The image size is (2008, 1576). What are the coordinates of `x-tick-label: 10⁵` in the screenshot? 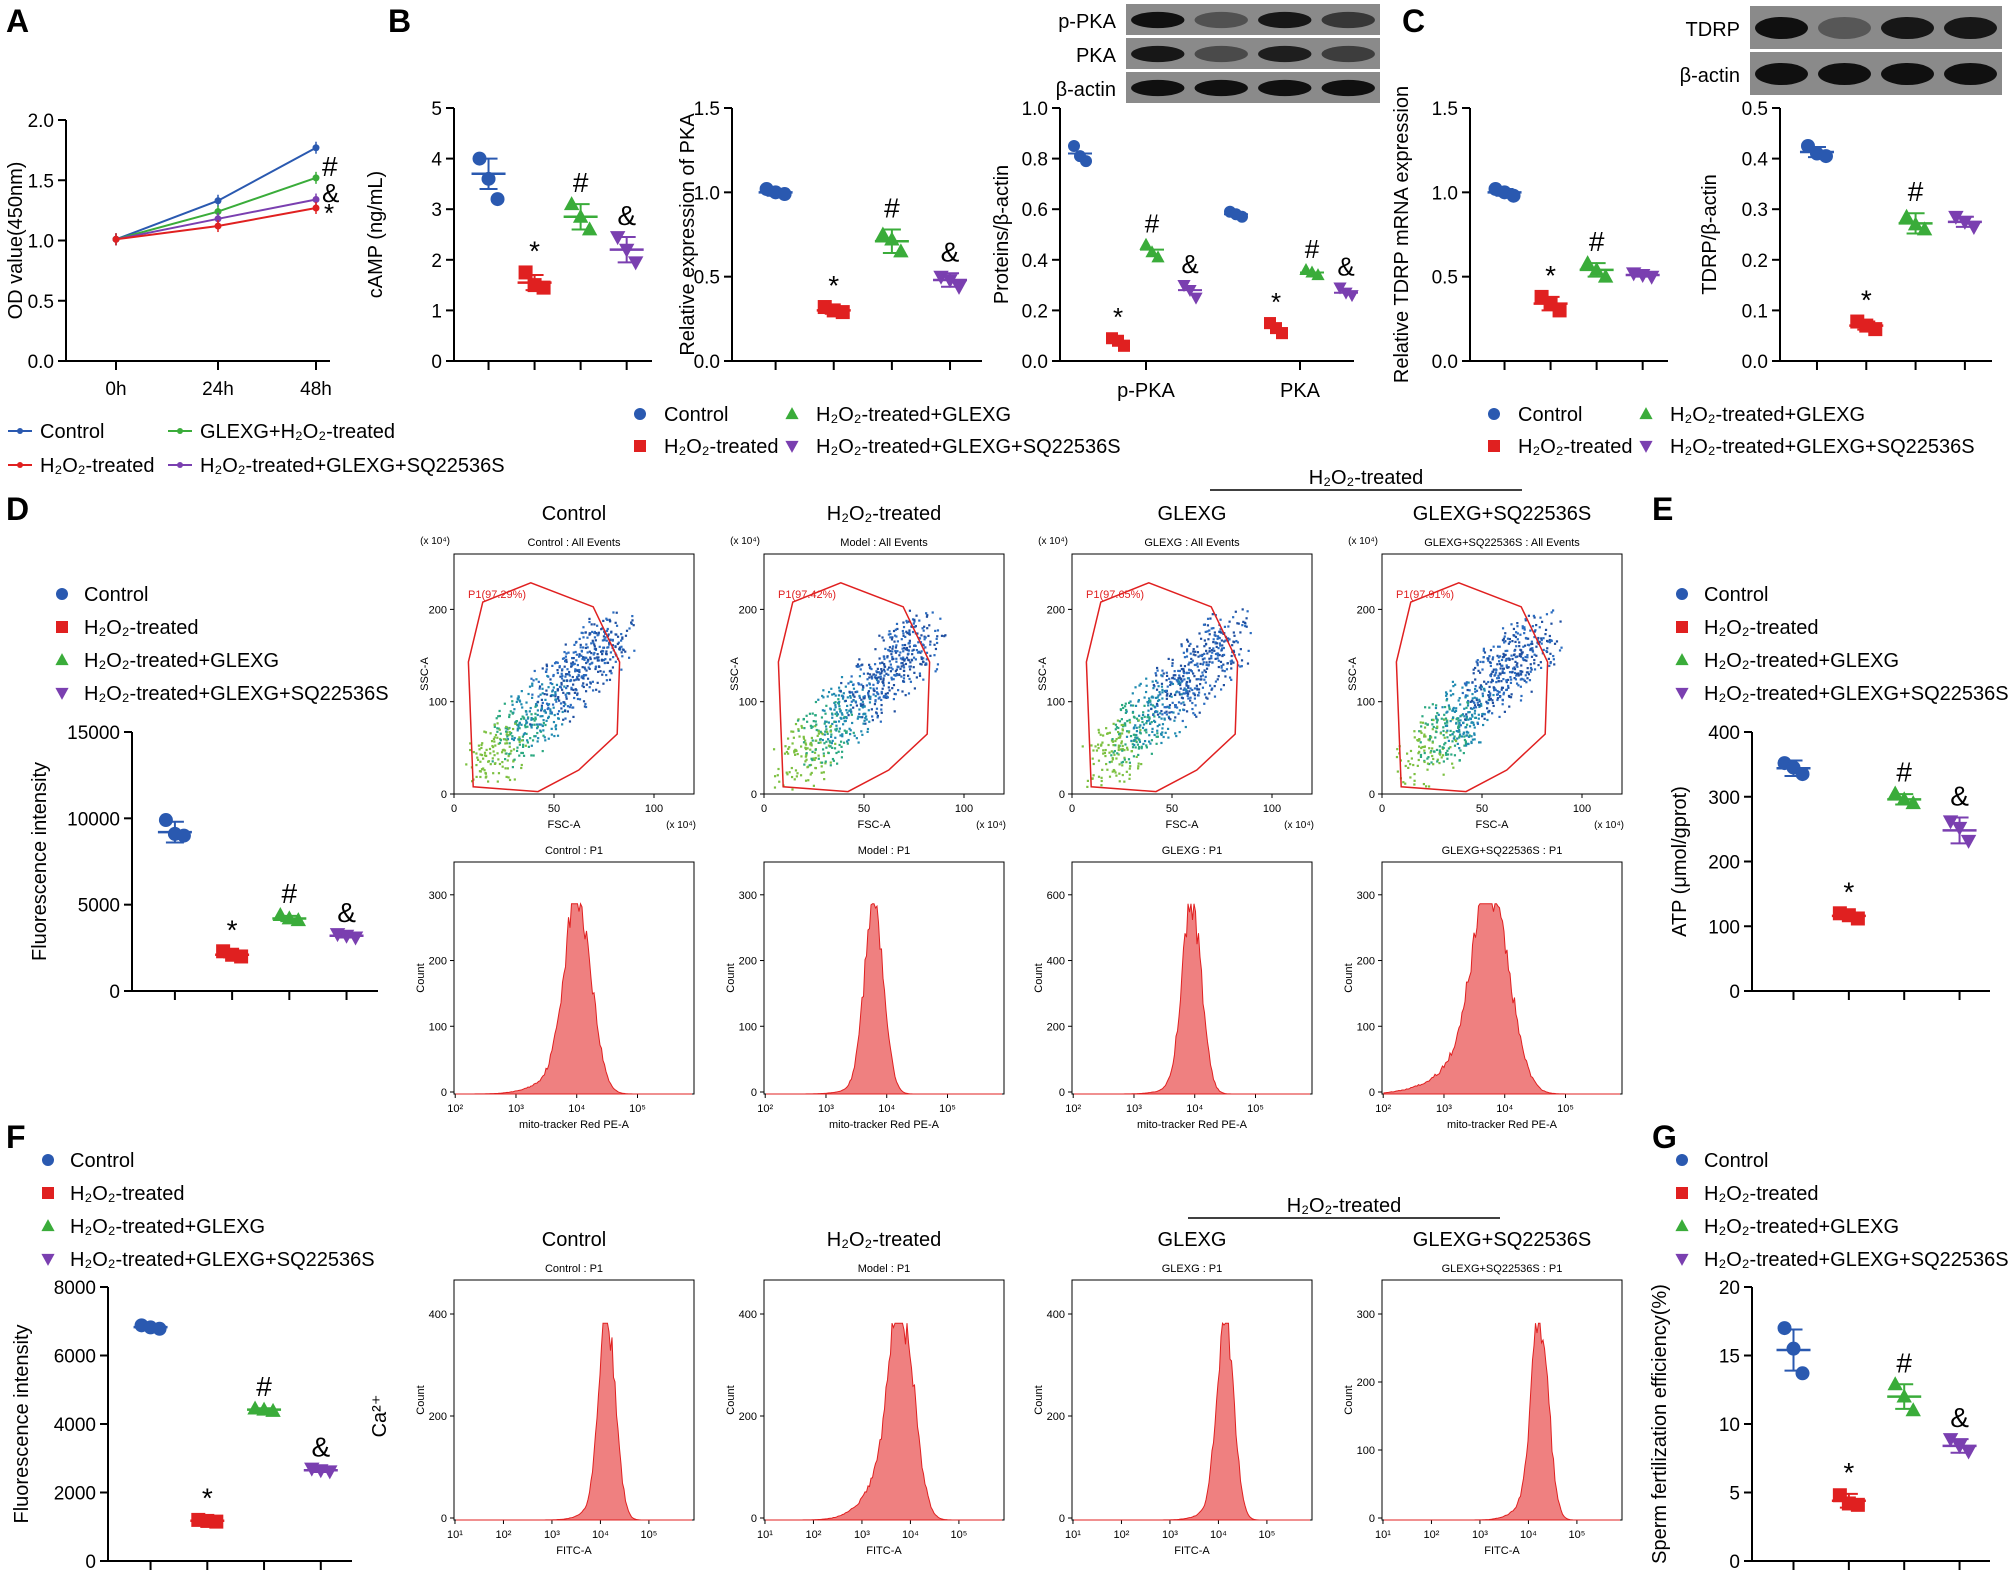 It's located at (637, 1109).